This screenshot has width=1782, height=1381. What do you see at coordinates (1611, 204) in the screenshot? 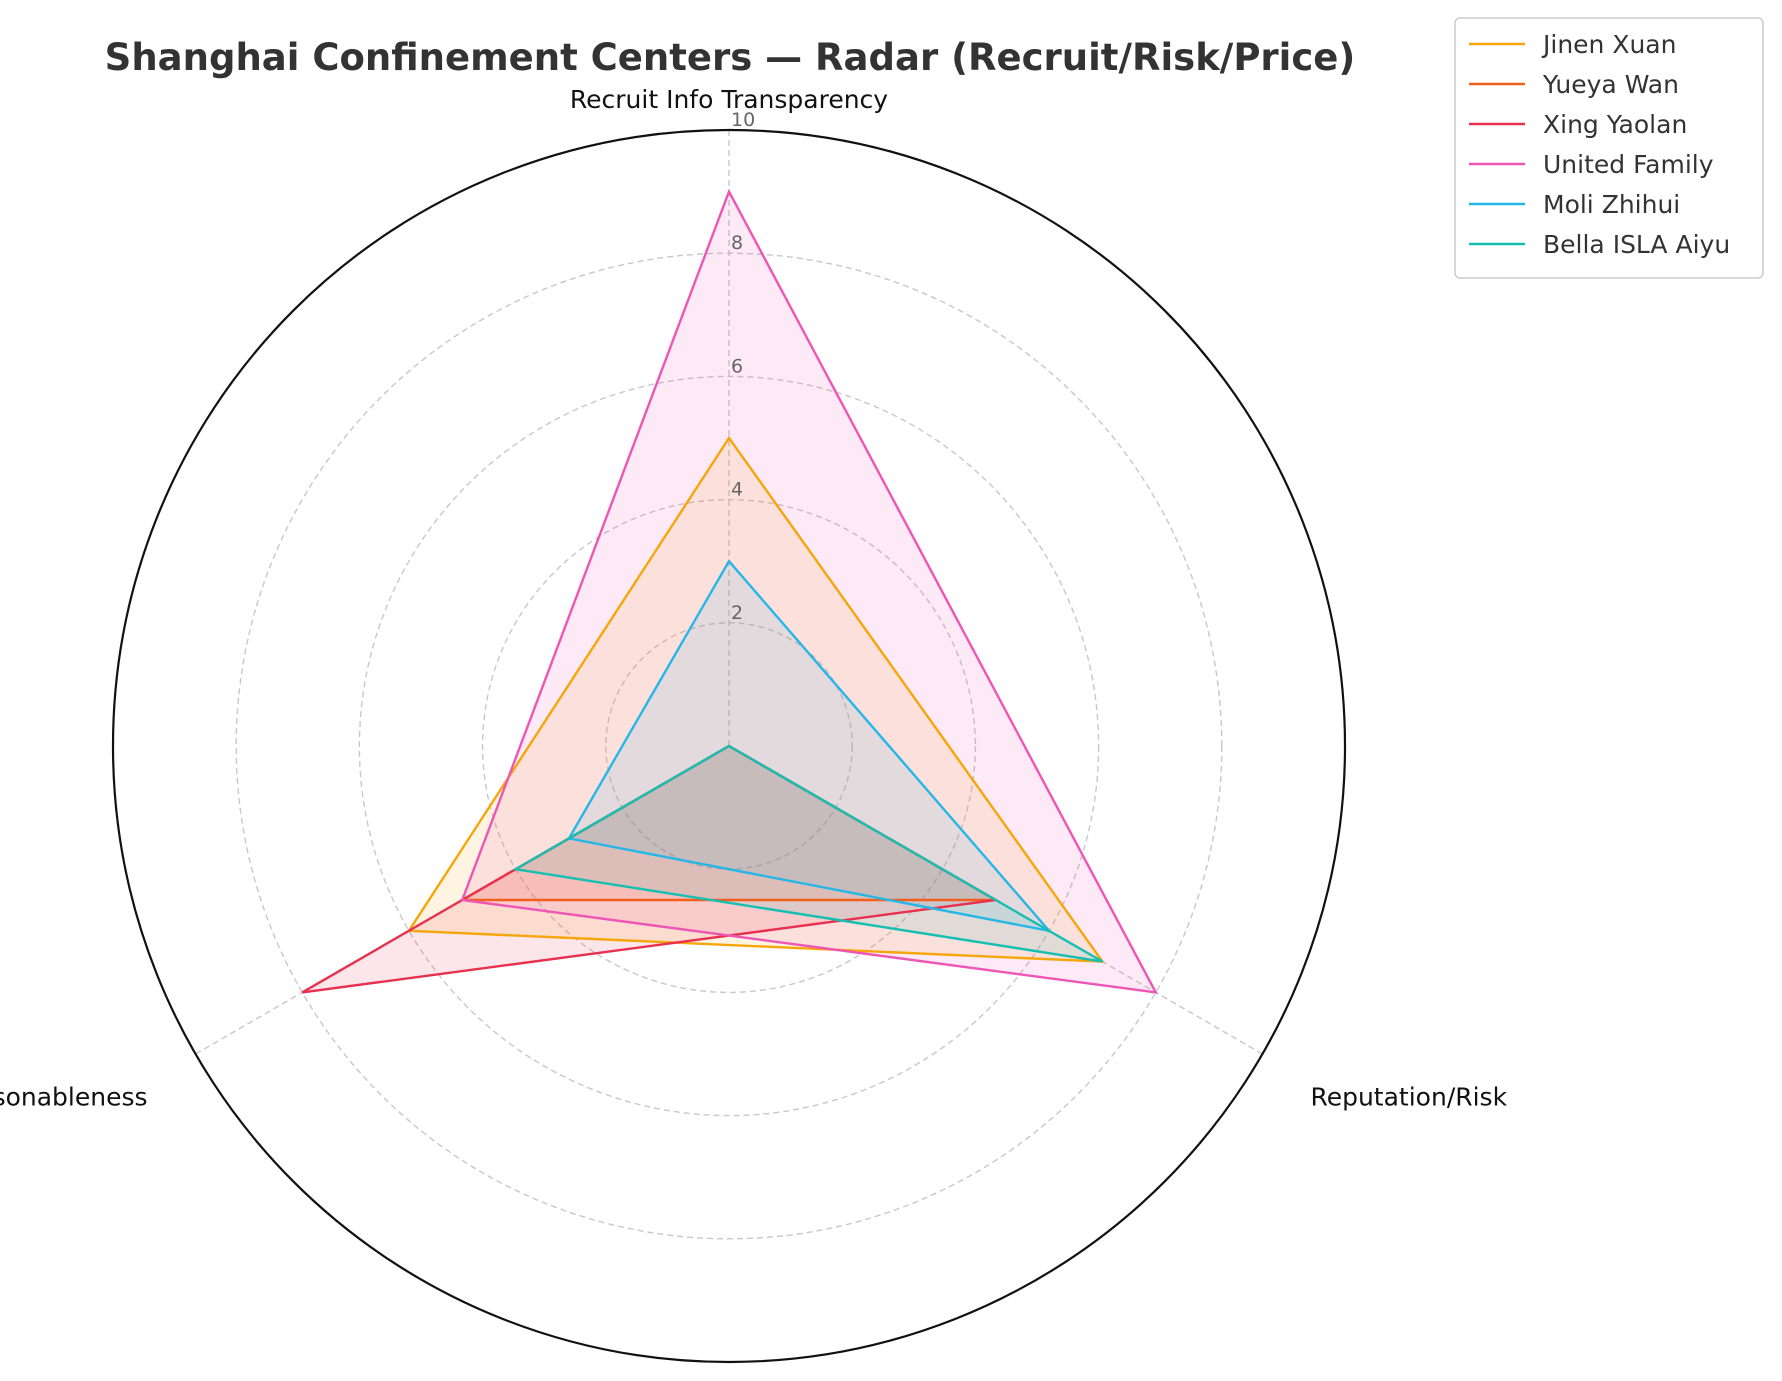
I see `legend-entry: Moli Zhihui` at bounding box center [1611, 204].